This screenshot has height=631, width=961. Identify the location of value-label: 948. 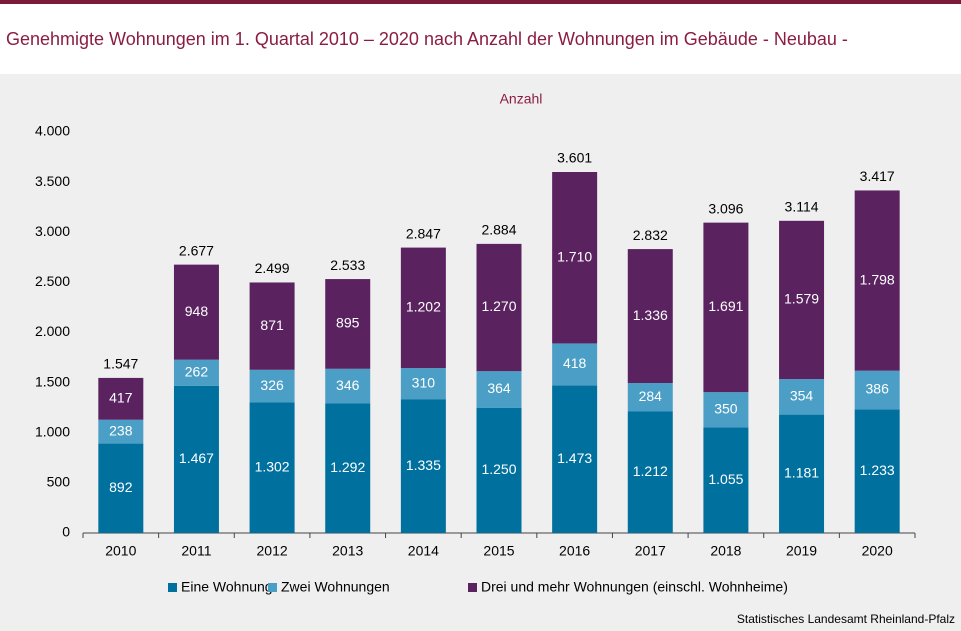
(197, 311).